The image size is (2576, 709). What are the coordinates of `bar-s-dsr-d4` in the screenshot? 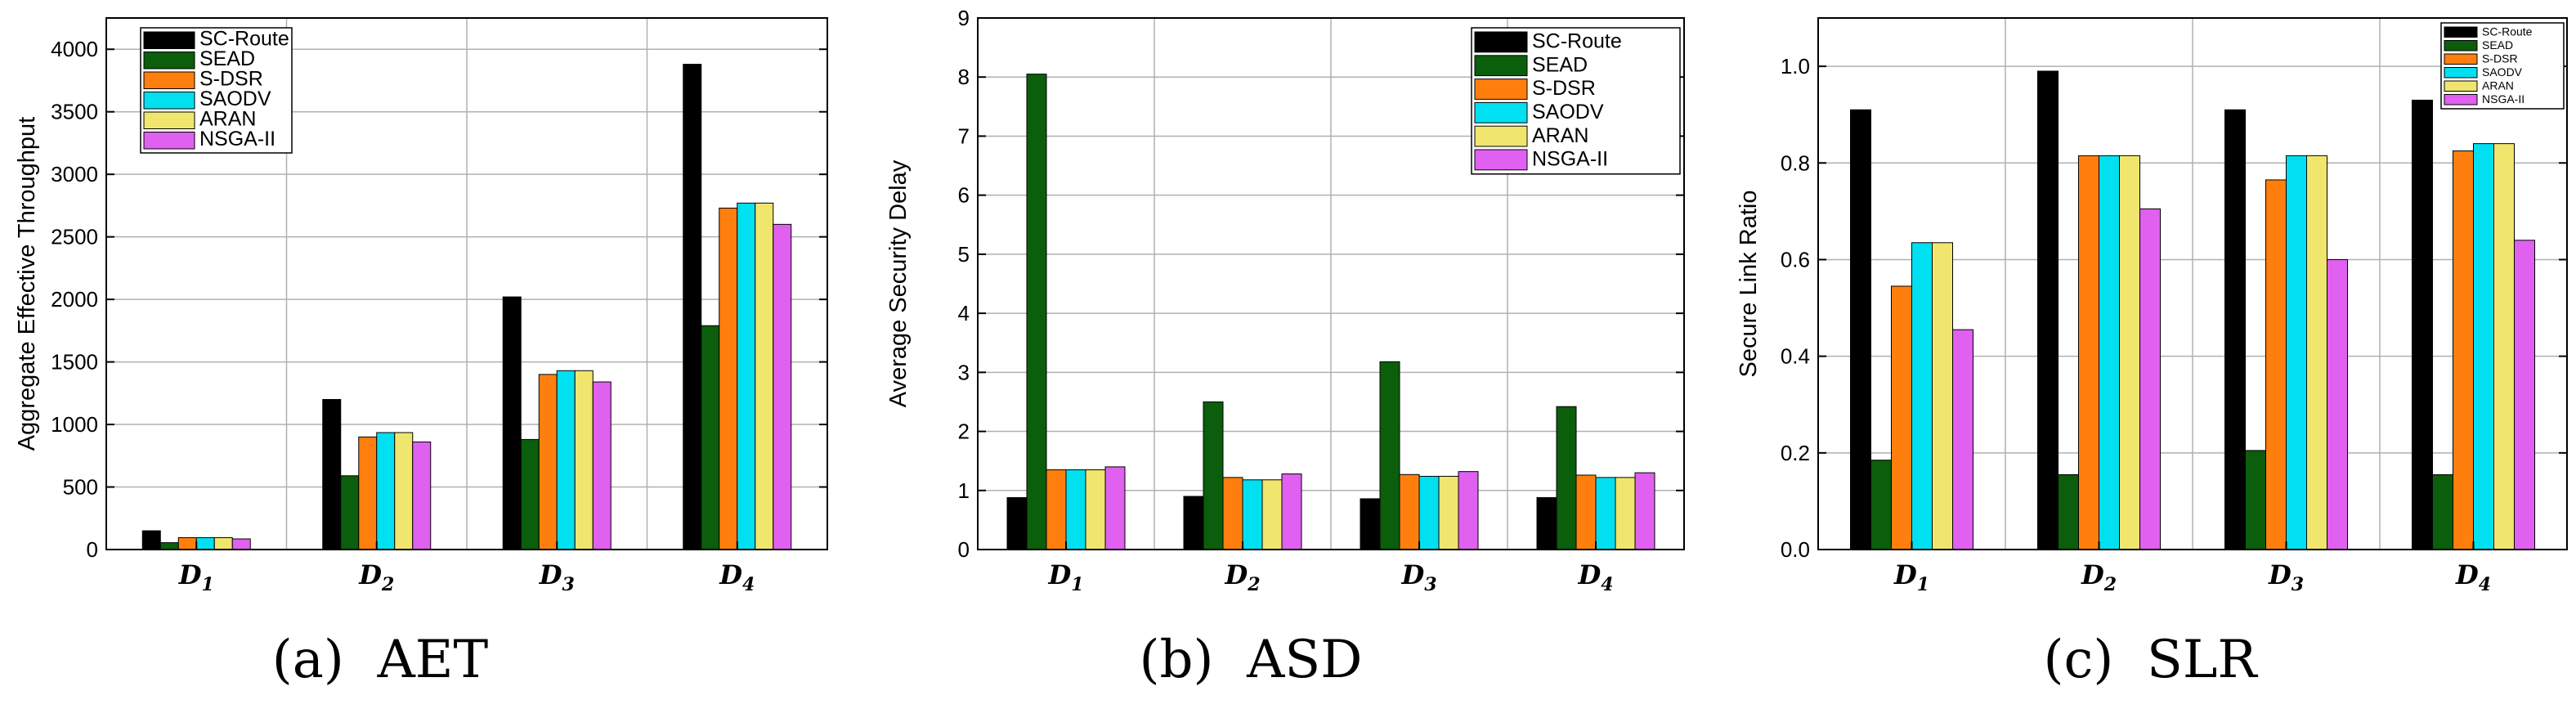 It's located at (1586, 512).